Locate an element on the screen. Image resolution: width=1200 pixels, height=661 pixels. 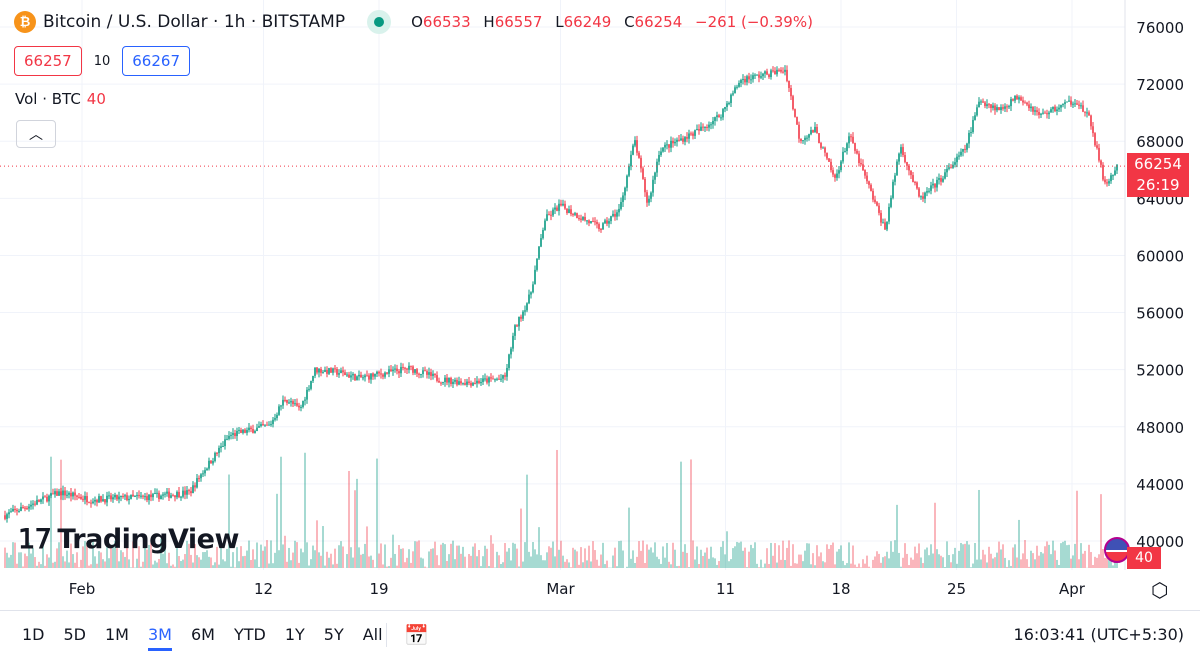
range-1m: 1M is located at coordinates (117, 634).